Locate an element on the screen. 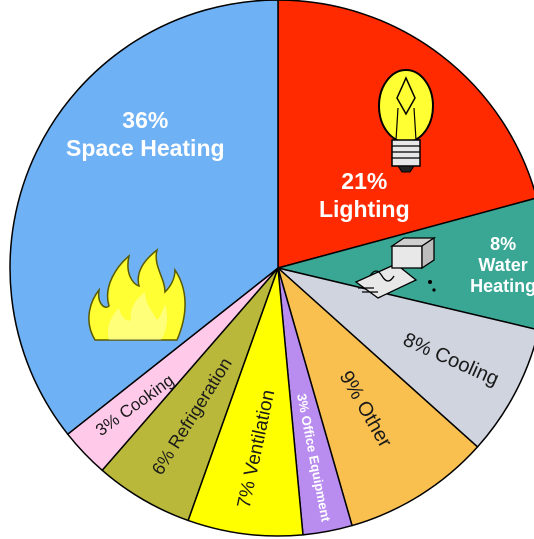 The height and width of the screenshot is (539, 534). pie-slice-ventilation is located at coordinates (245, 402).